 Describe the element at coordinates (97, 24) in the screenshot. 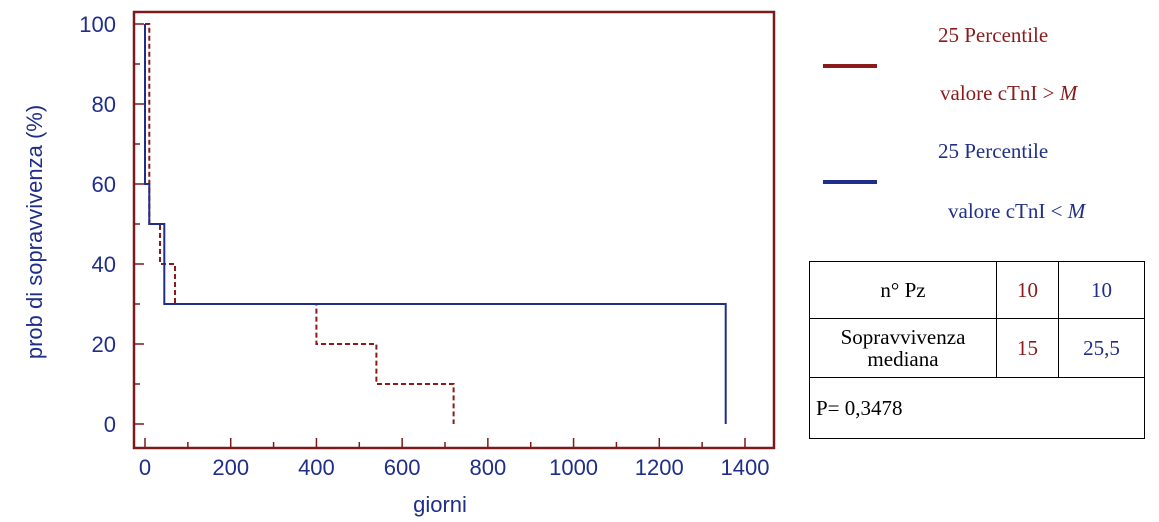

I see `y-tick-label: 100` at that location.